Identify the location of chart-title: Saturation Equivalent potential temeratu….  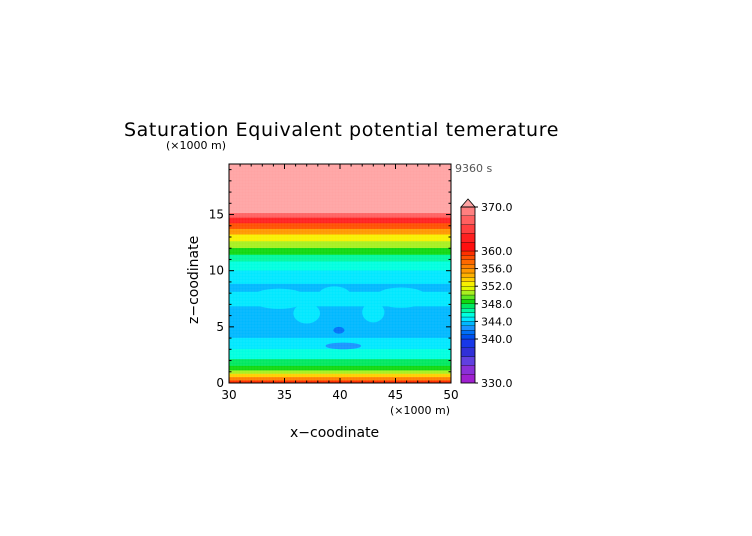
(341, 130).